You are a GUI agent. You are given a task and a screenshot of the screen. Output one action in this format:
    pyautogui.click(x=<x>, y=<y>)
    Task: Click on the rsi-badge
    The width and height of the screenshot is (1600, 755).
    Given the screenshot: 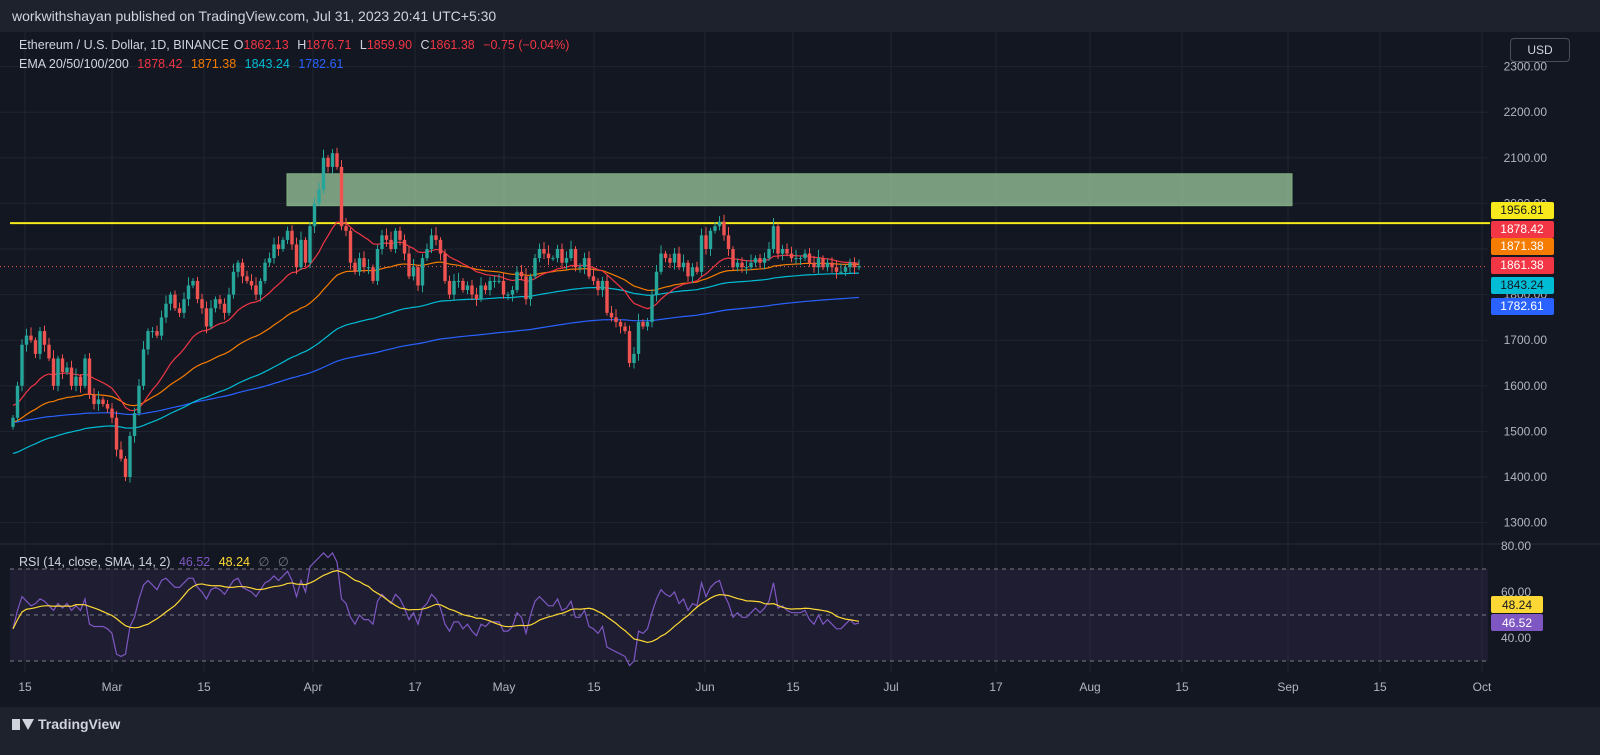 What is the action you would take?
    pyautogui.click(x=1517, y=622)
    